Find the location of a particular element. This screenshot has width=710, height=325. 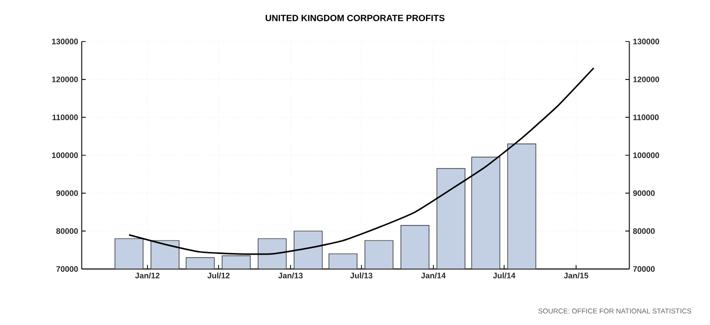

chart-title: UNITED KINGDOM CORPORATE PROFITS is located at coordinates (355, 18).